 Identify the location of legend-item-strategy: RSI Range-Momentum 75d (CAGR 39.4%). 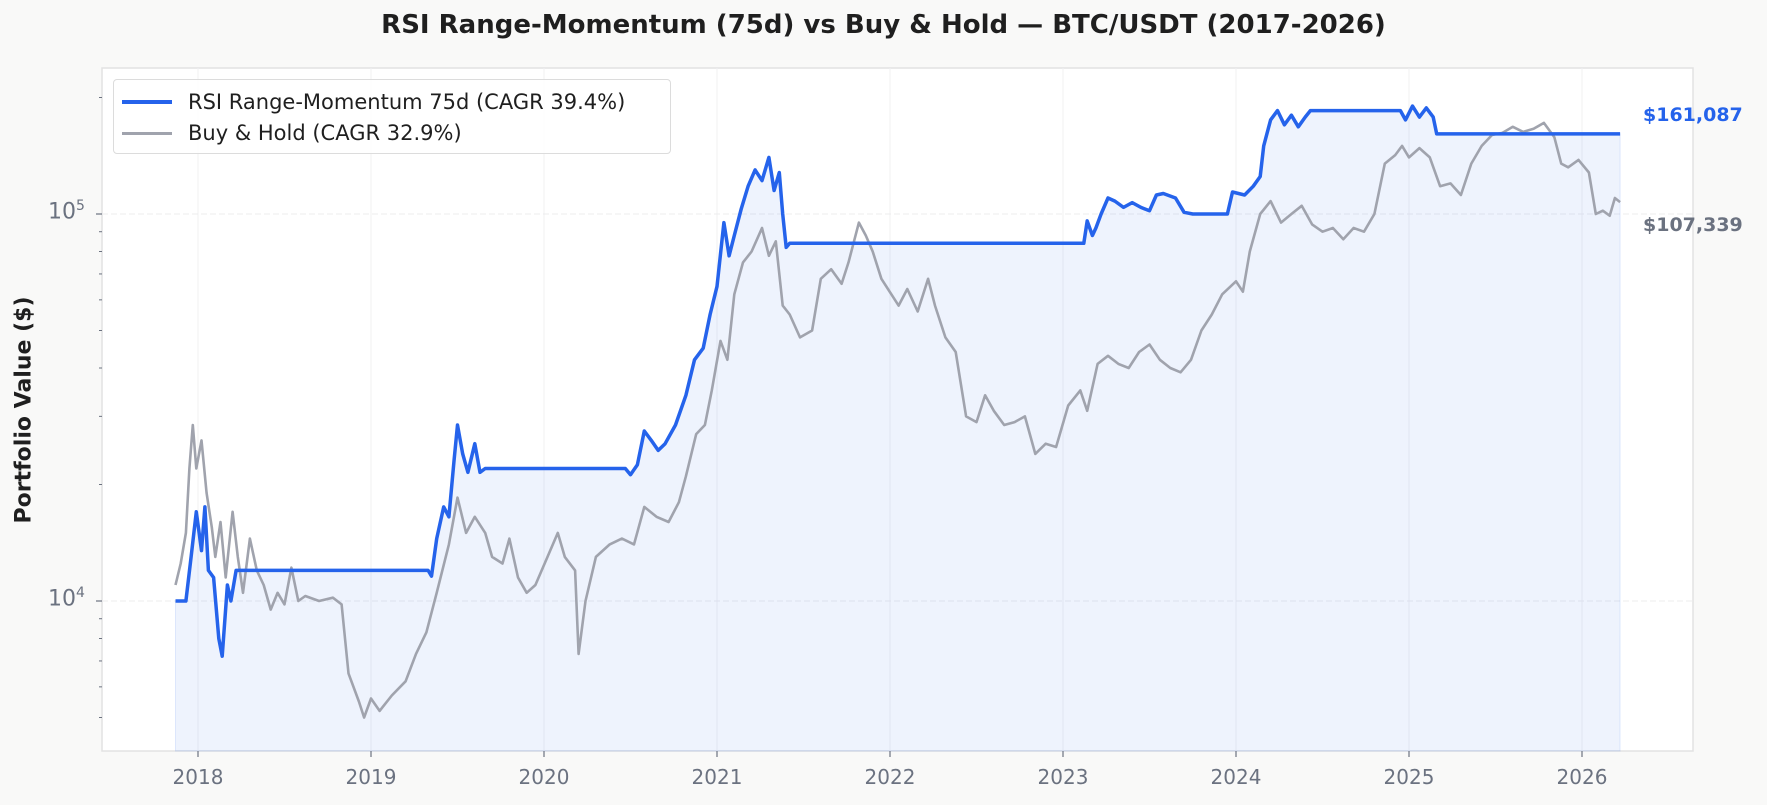
(373, 102).